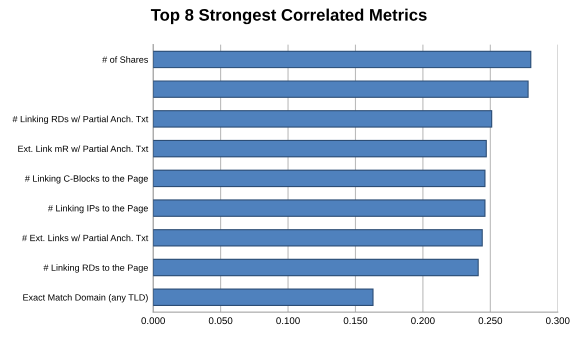  I want to click on x-tick-label: 0.200, so click(423, 320).